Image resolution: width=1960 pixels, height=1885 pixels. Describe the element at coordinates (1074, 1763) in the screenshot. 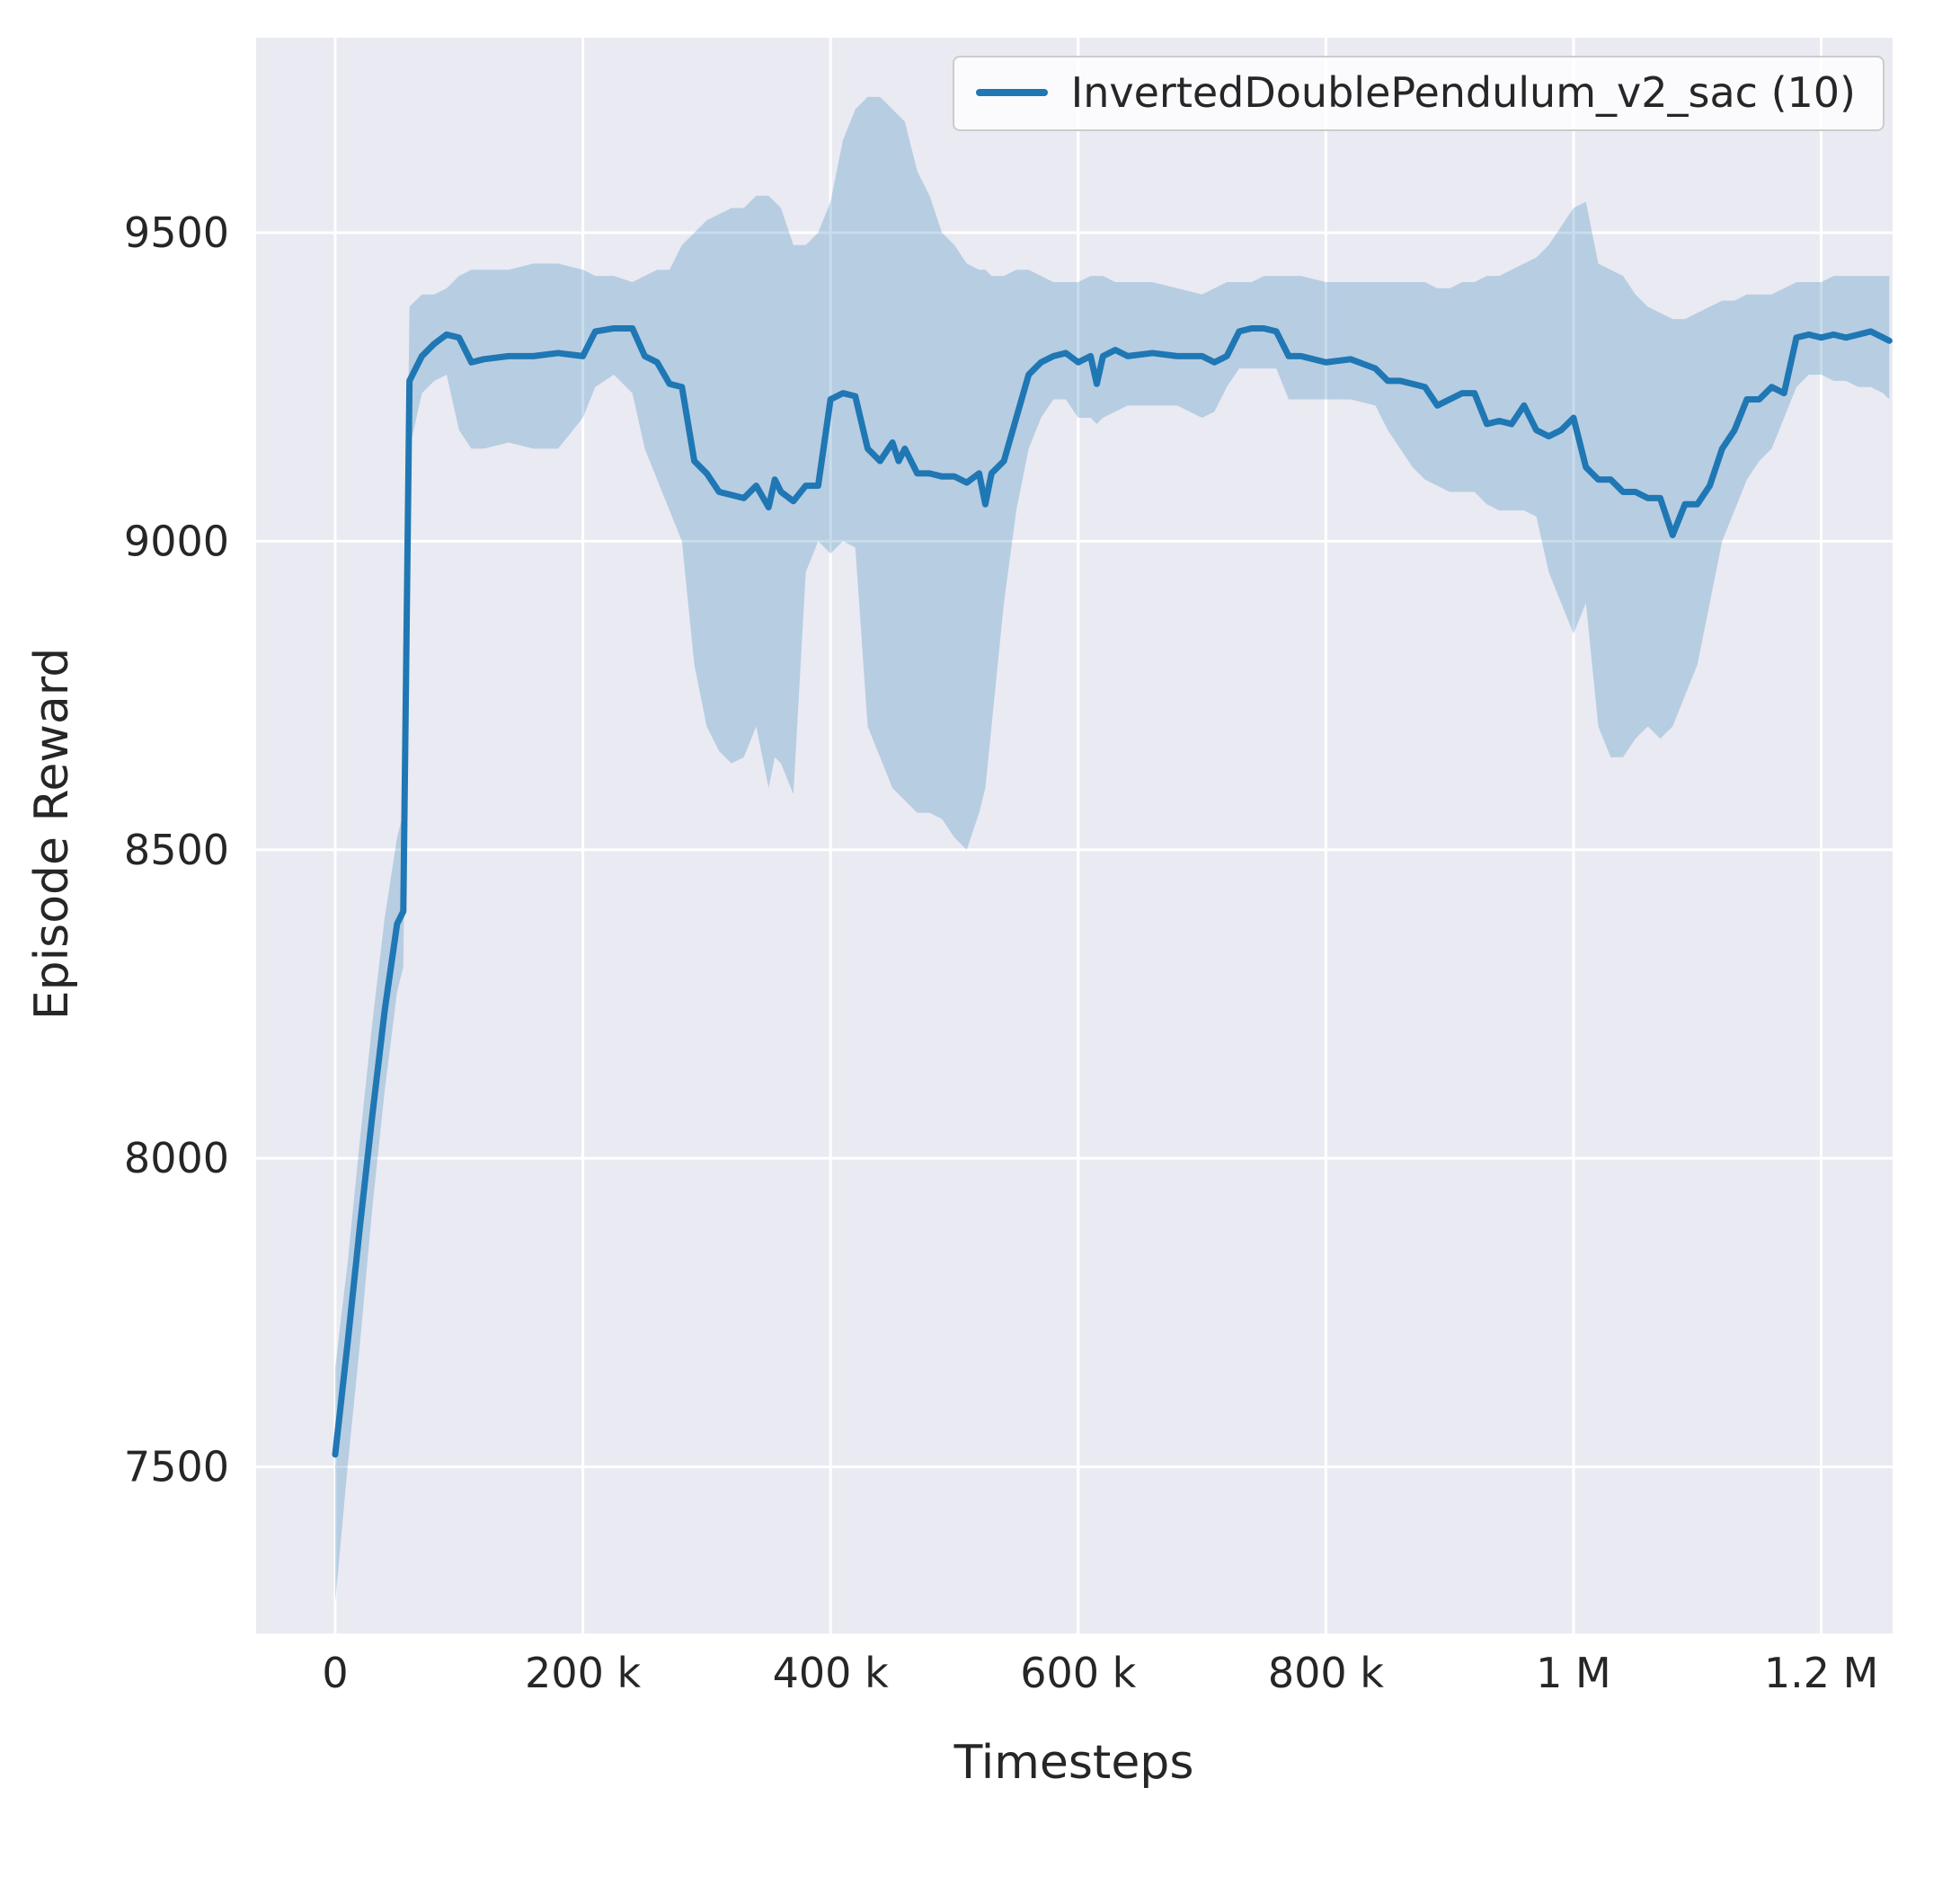

I see `x-axis-label: Timesteps` at that location.